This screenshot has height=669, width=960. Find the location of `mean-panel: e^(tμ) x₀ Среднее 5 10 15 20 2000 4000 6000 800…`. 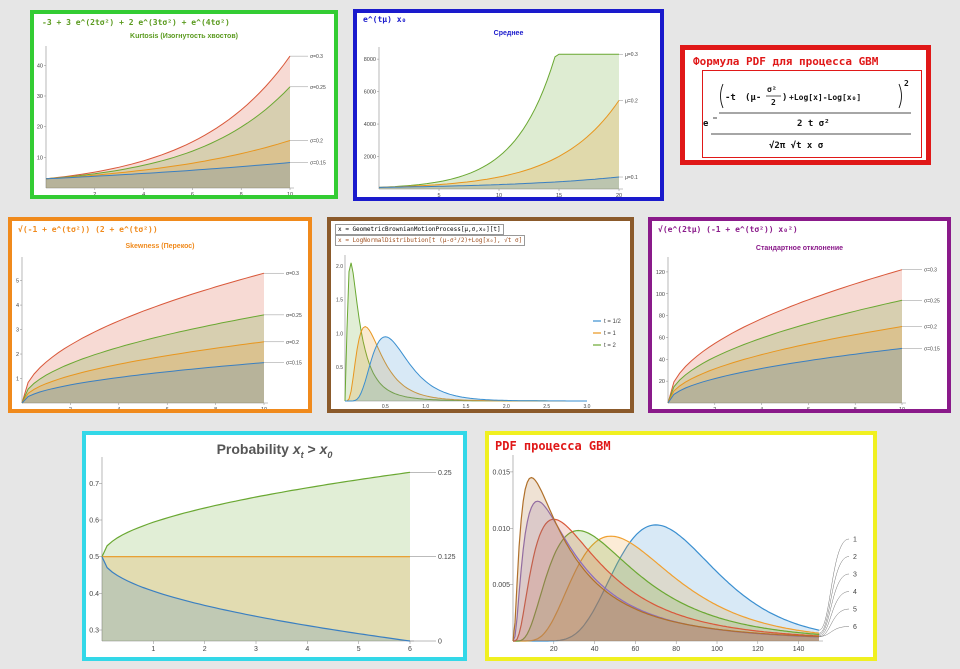

mean-panel: e^(tμ) x₀ Среднее 5 10 15 20 2000 4000 6000 800… is located at coordinates (508, 105).